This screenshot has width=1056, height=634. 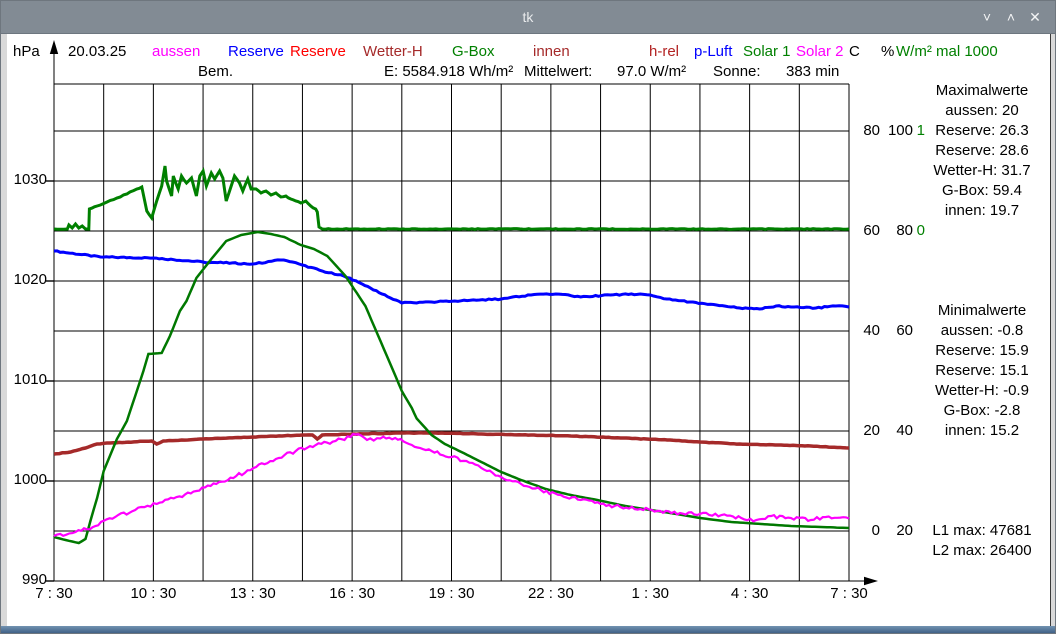 What do you see at coordinates (153, 593) in the screenshot?
I see `x-axis-tick-label: 10 : 30` at bounding box center [153, 593].